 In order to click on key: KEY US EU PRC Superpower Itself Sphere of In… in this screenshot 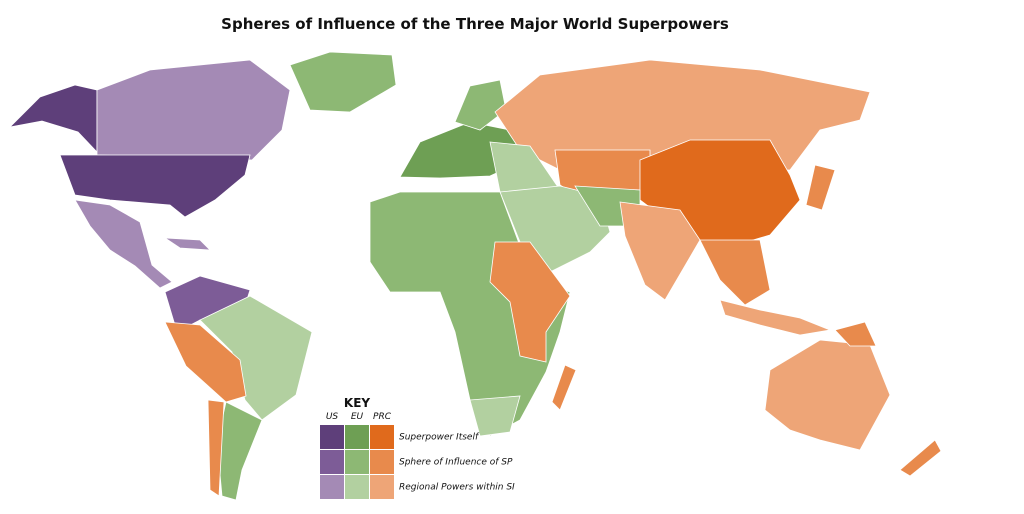, I will do `click(417, 447)`.